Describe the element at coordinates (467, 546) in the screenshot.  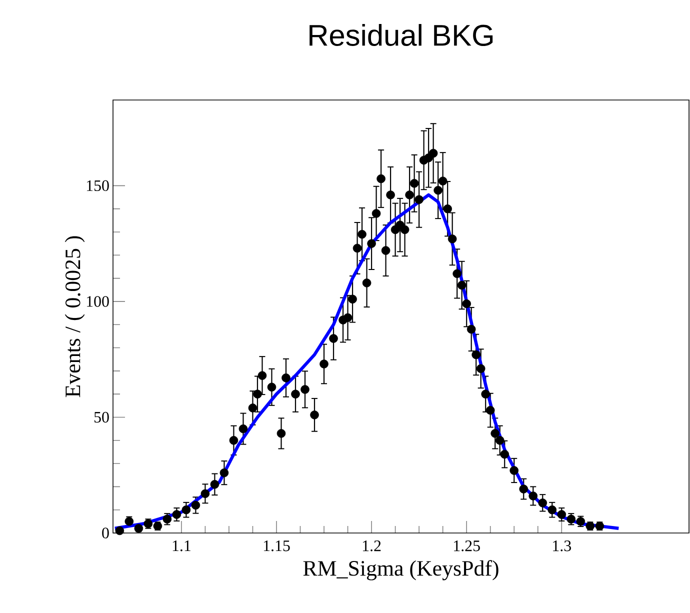
I see `x-tick-label: 1.25` at that location.